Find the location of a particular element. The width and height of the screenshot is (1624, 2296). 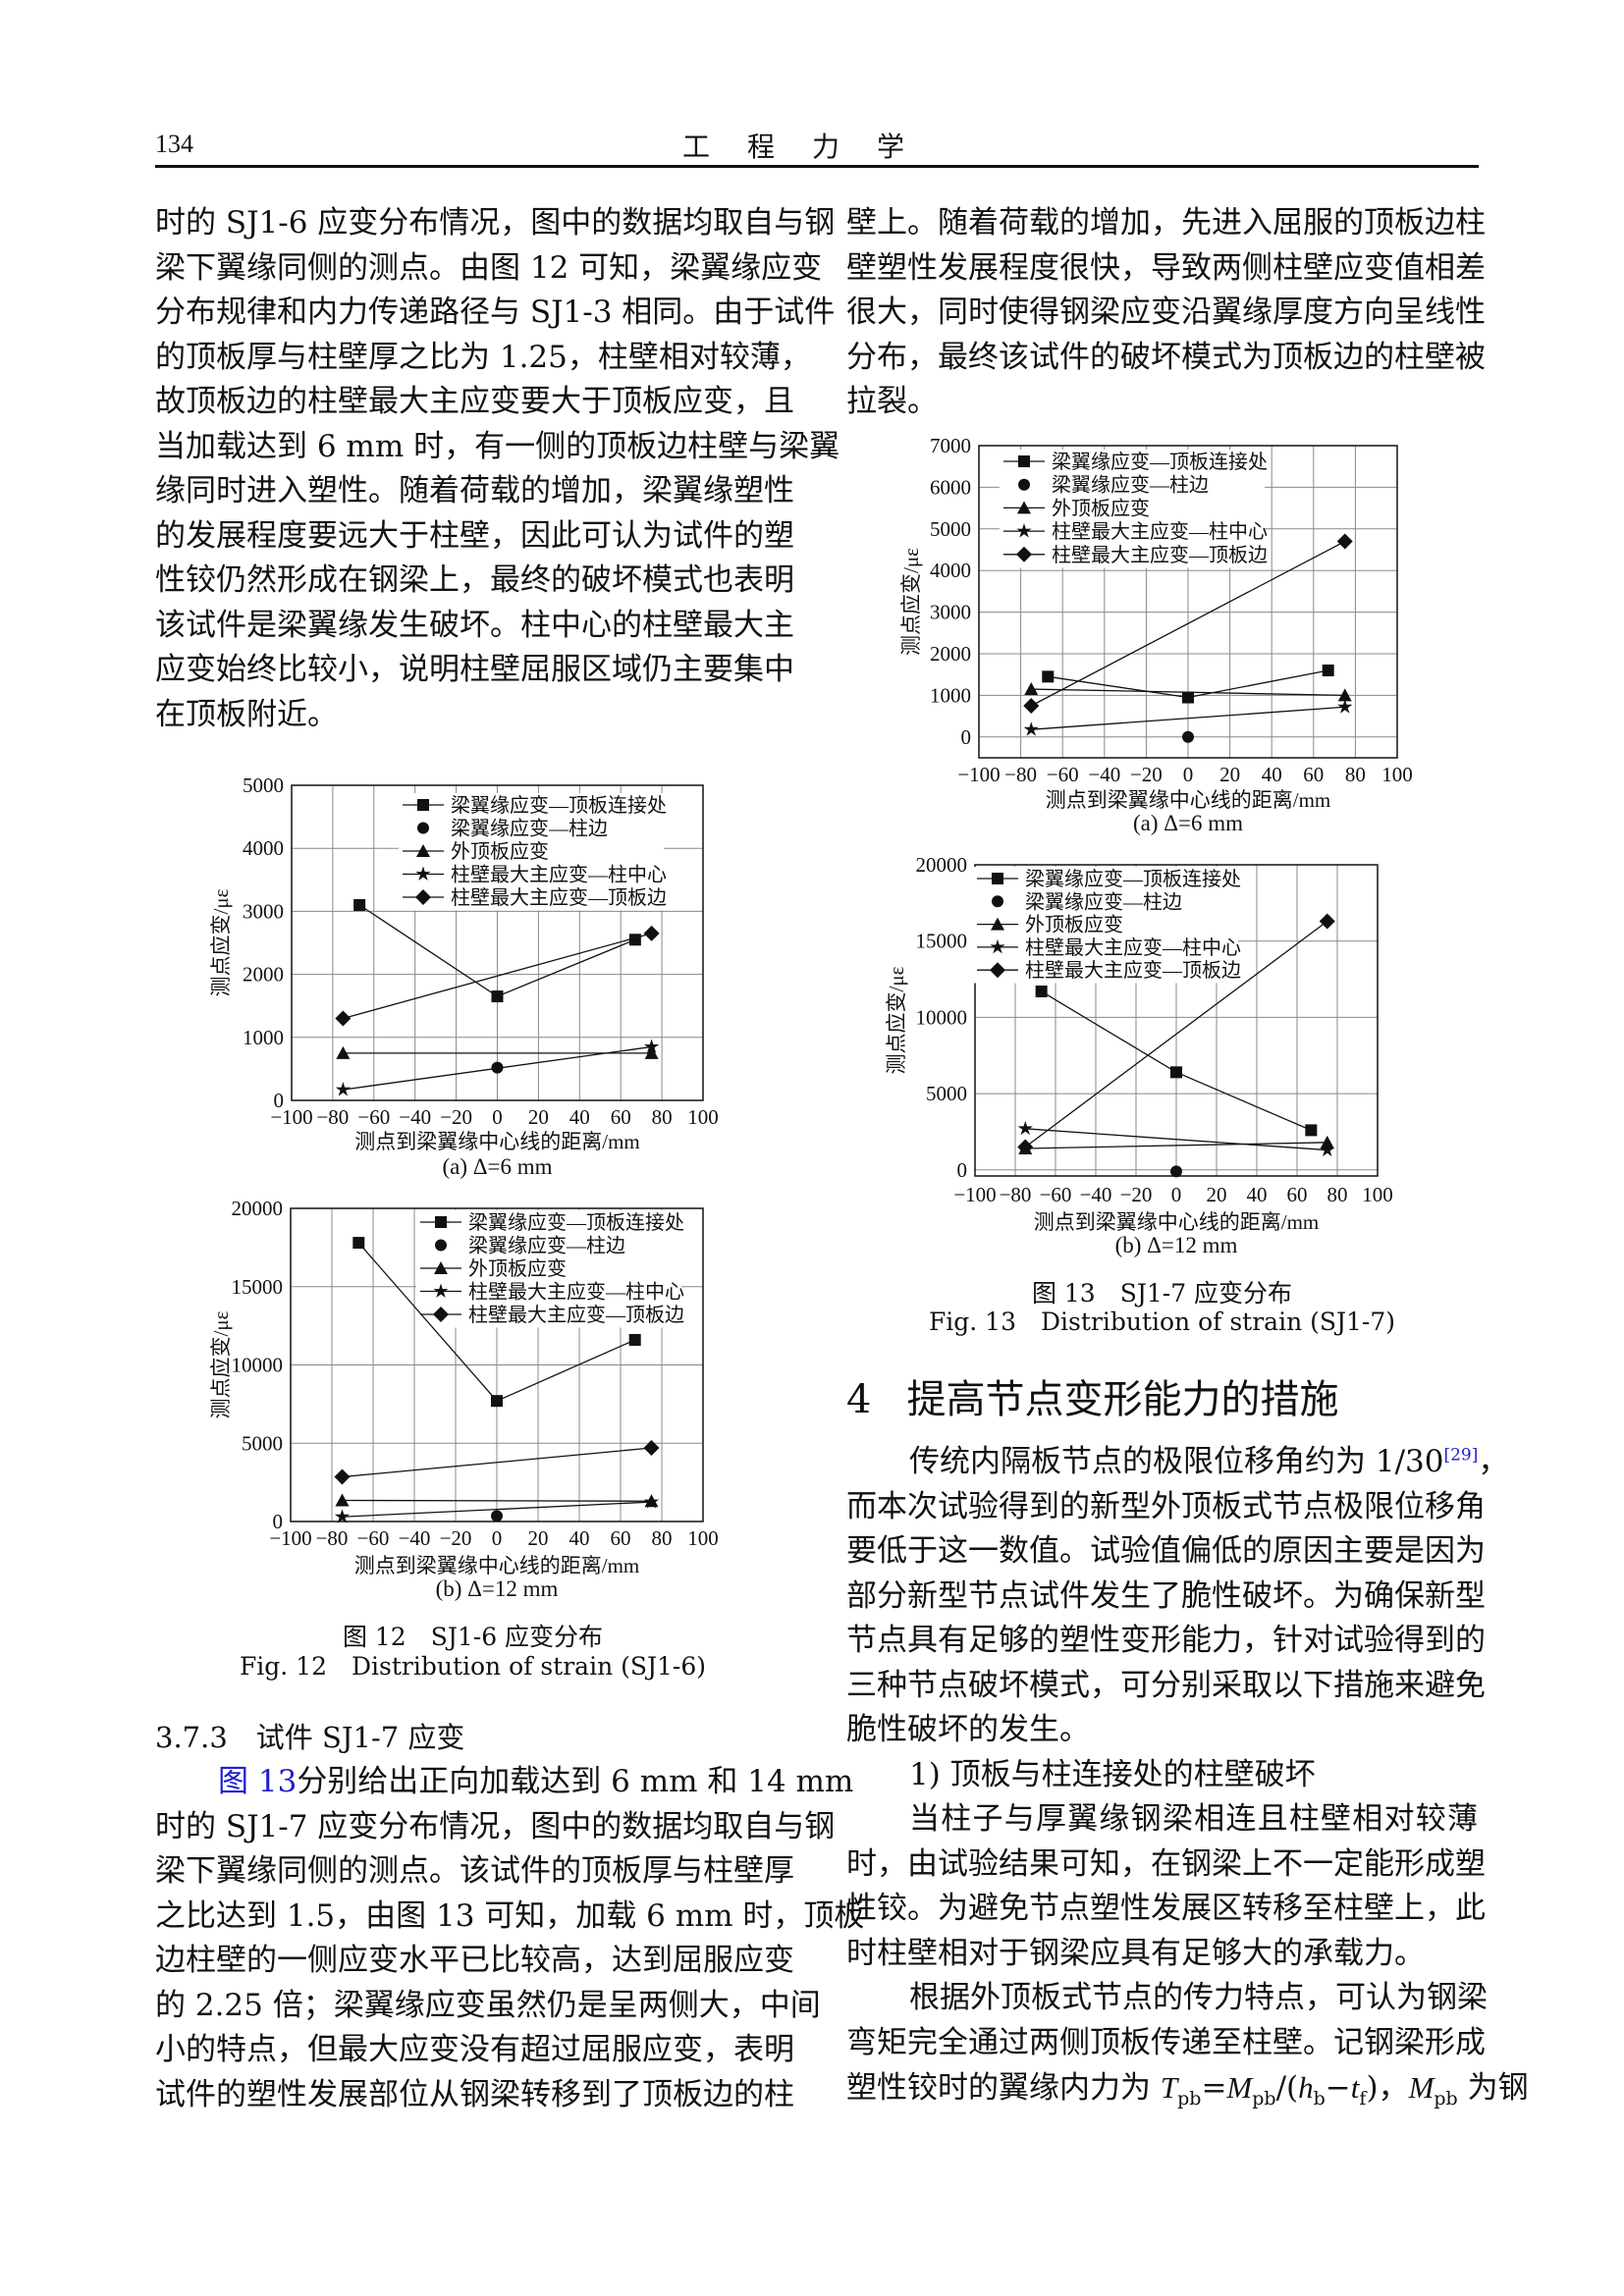

y-tick-label: 6000 is located at coordinates (950, 487).